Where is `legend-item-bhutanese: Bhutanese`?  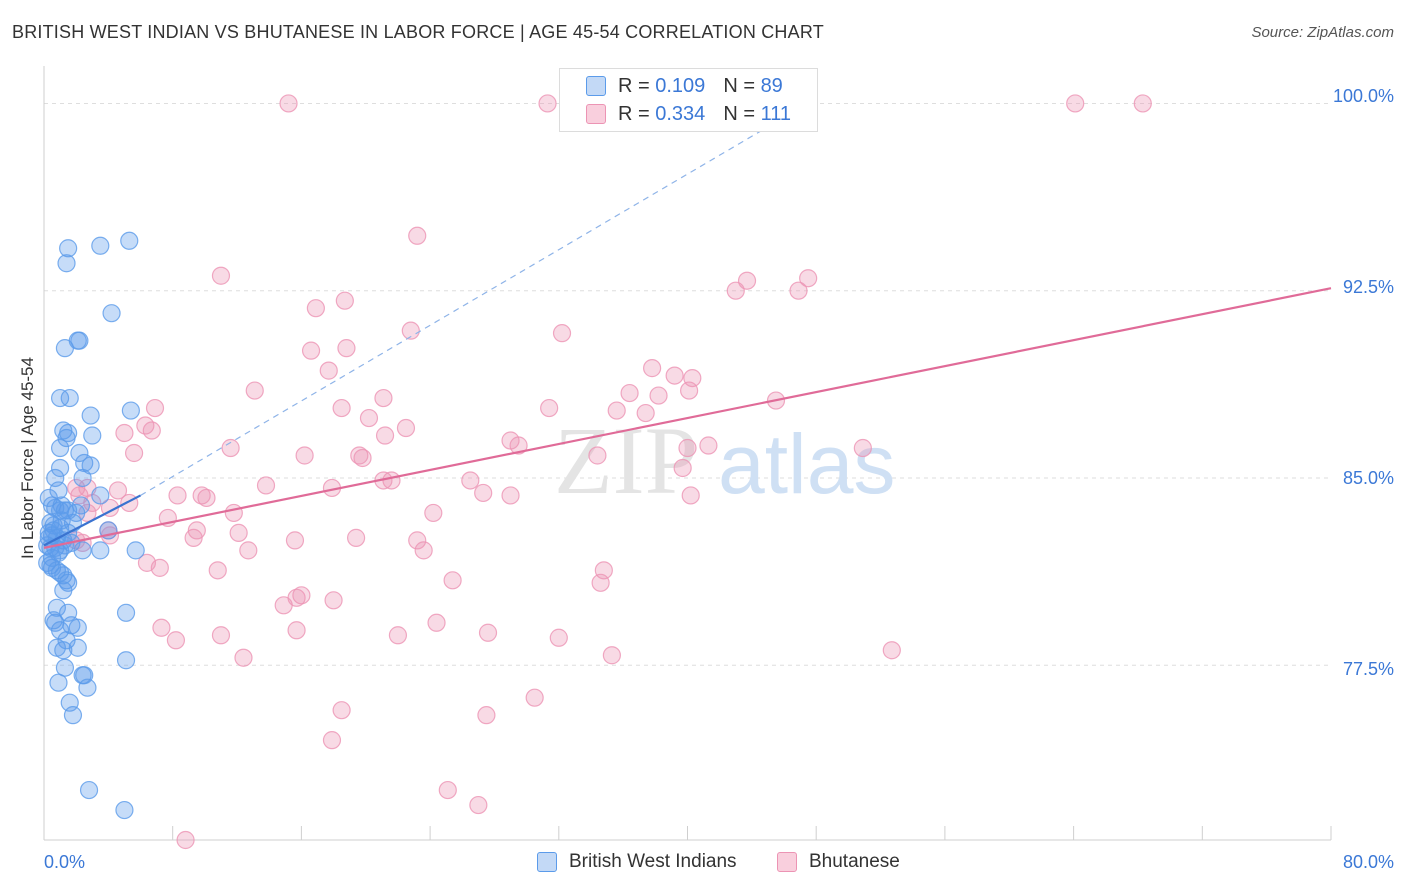
legend-item-bhutanese: Bhutanese is located at coordinates (838, 862).